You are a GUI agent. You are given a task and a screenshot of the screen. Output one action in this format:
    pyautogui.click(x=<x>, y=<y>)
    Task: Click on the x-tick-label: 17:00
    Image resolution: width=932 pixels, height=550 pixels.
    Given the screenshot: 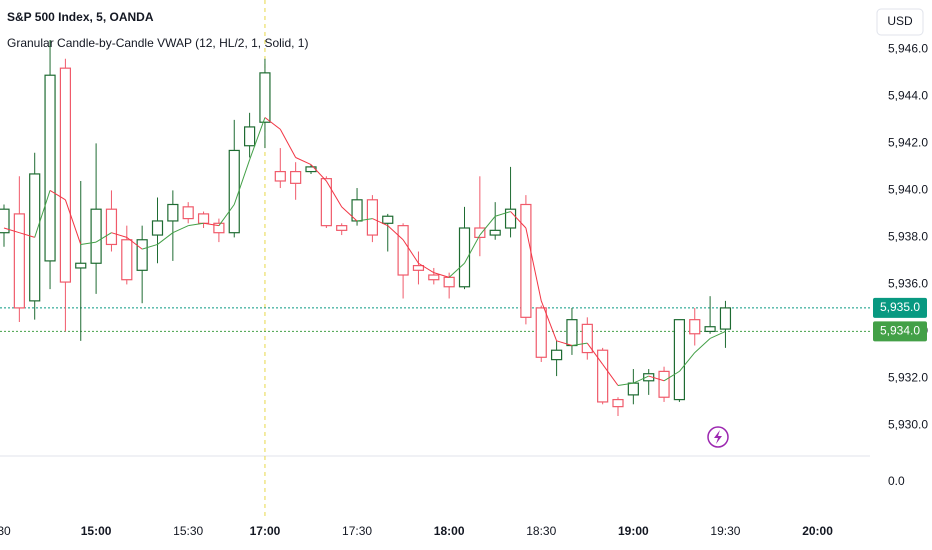 What is the action you would take?
    pyautogui.click(x=265, y=531)
    